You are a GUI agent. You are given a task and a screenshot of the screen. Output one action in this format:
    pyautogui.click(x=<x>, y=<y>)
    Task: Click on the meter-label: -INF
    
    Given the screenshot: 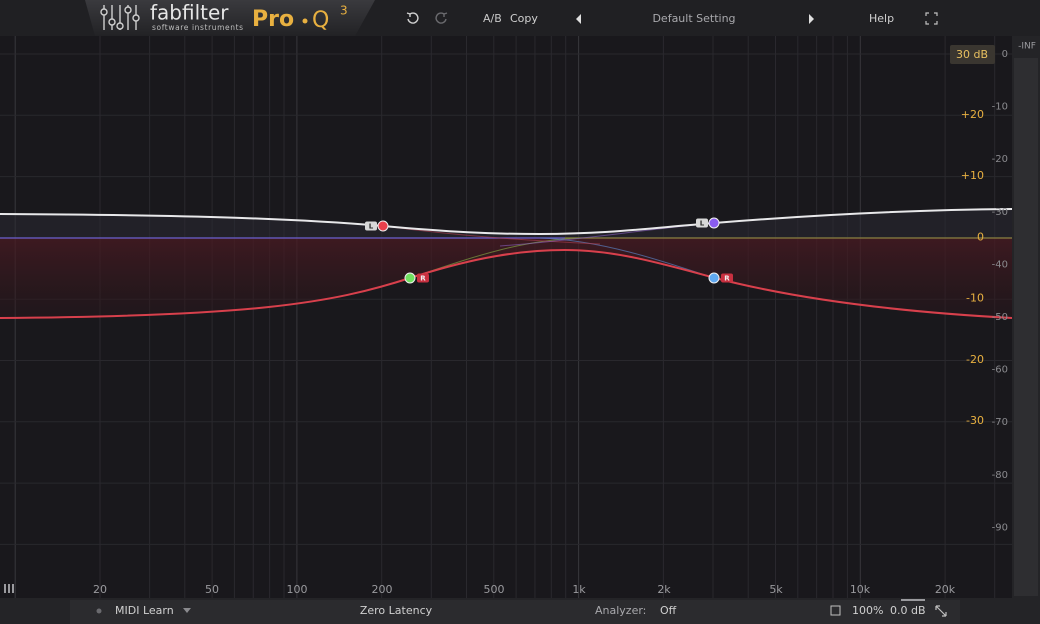 What is the action you would take?
    pyautogui.click(x=1027, y=47)
    